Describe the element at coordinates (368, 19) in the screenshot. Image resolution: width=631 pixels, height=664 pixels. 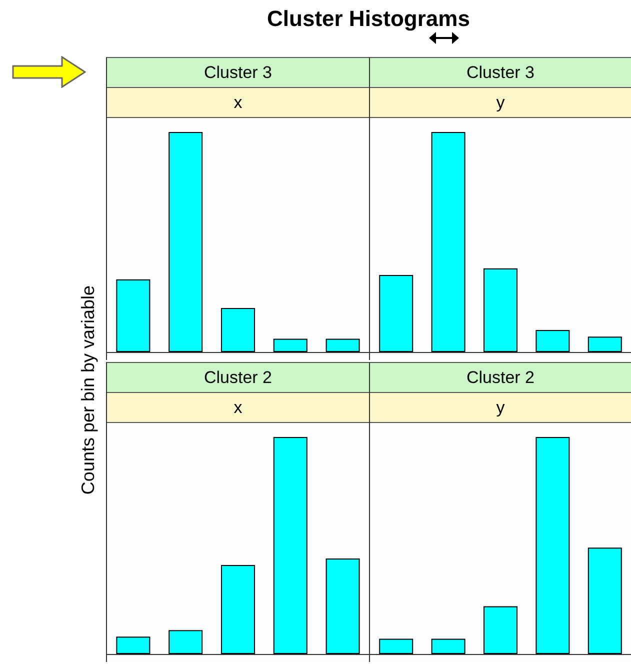
I see `text: Cluster Histograms` at that location.